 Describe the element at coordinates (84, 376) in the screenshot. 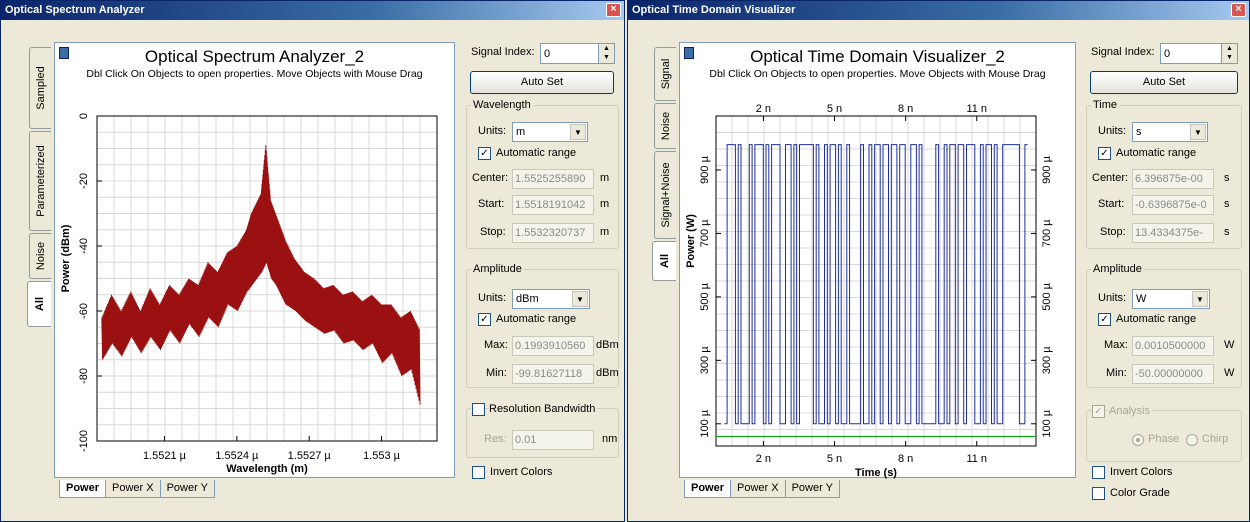

I see `y-tick-label: -80` at that location.